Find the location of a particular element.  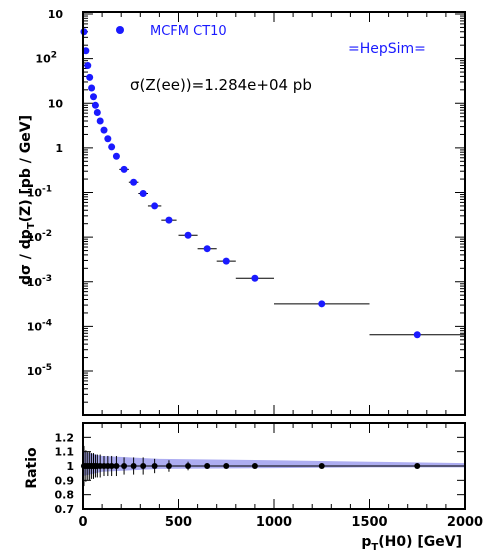

main-y-axis-title-rest: (Z) [pb / GeV] is located at coordinates (26, 168).